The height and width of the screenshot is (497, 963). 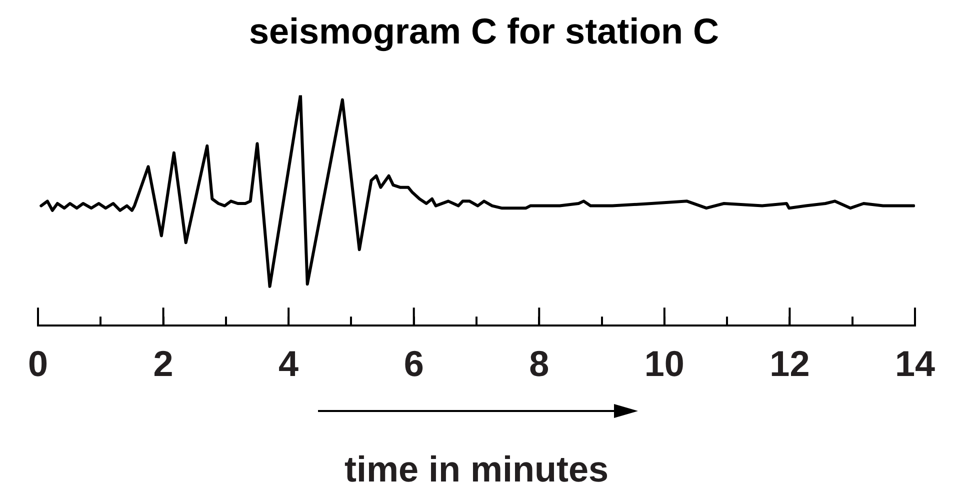 What do you see at coordinates (539, 363) in the screenshot?
I see `x-tick-label: 8` at bounding box center [539, 363].